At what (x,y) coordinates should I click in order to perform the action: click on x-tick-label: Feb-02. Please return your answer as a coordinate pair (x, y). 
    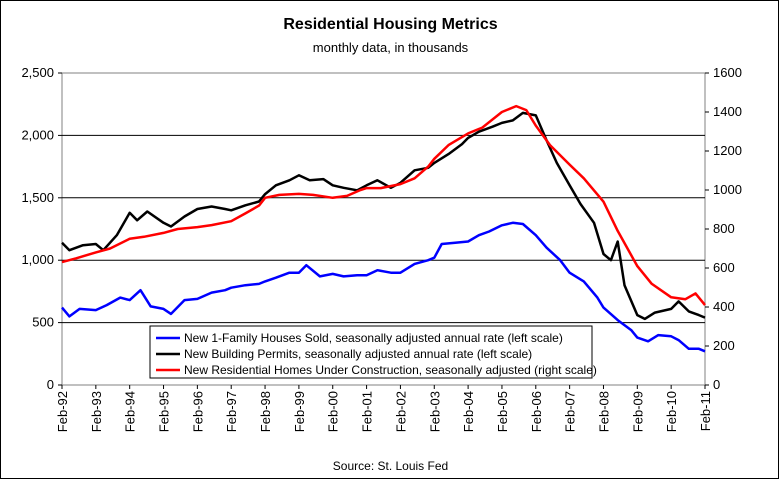
    Looking at the image, I should click on (400, 411).